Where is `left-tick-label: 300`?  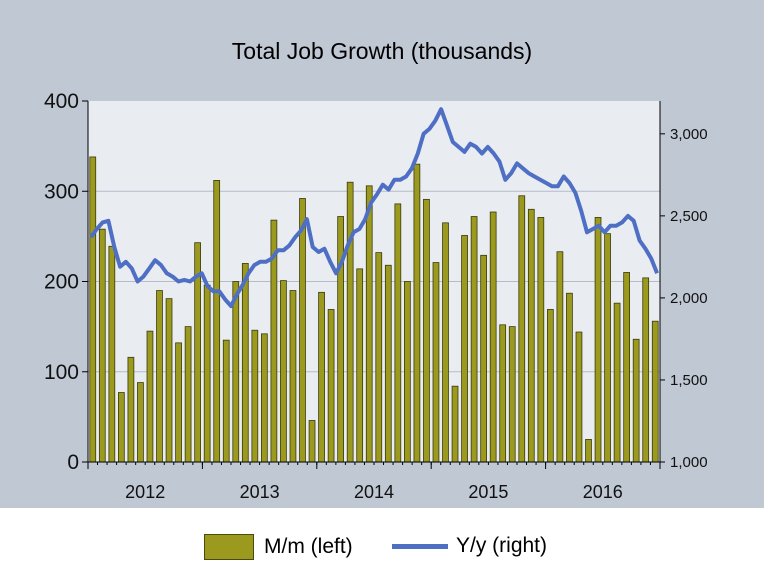 left-tick-label: 300 is located at coordinates (61, 191).